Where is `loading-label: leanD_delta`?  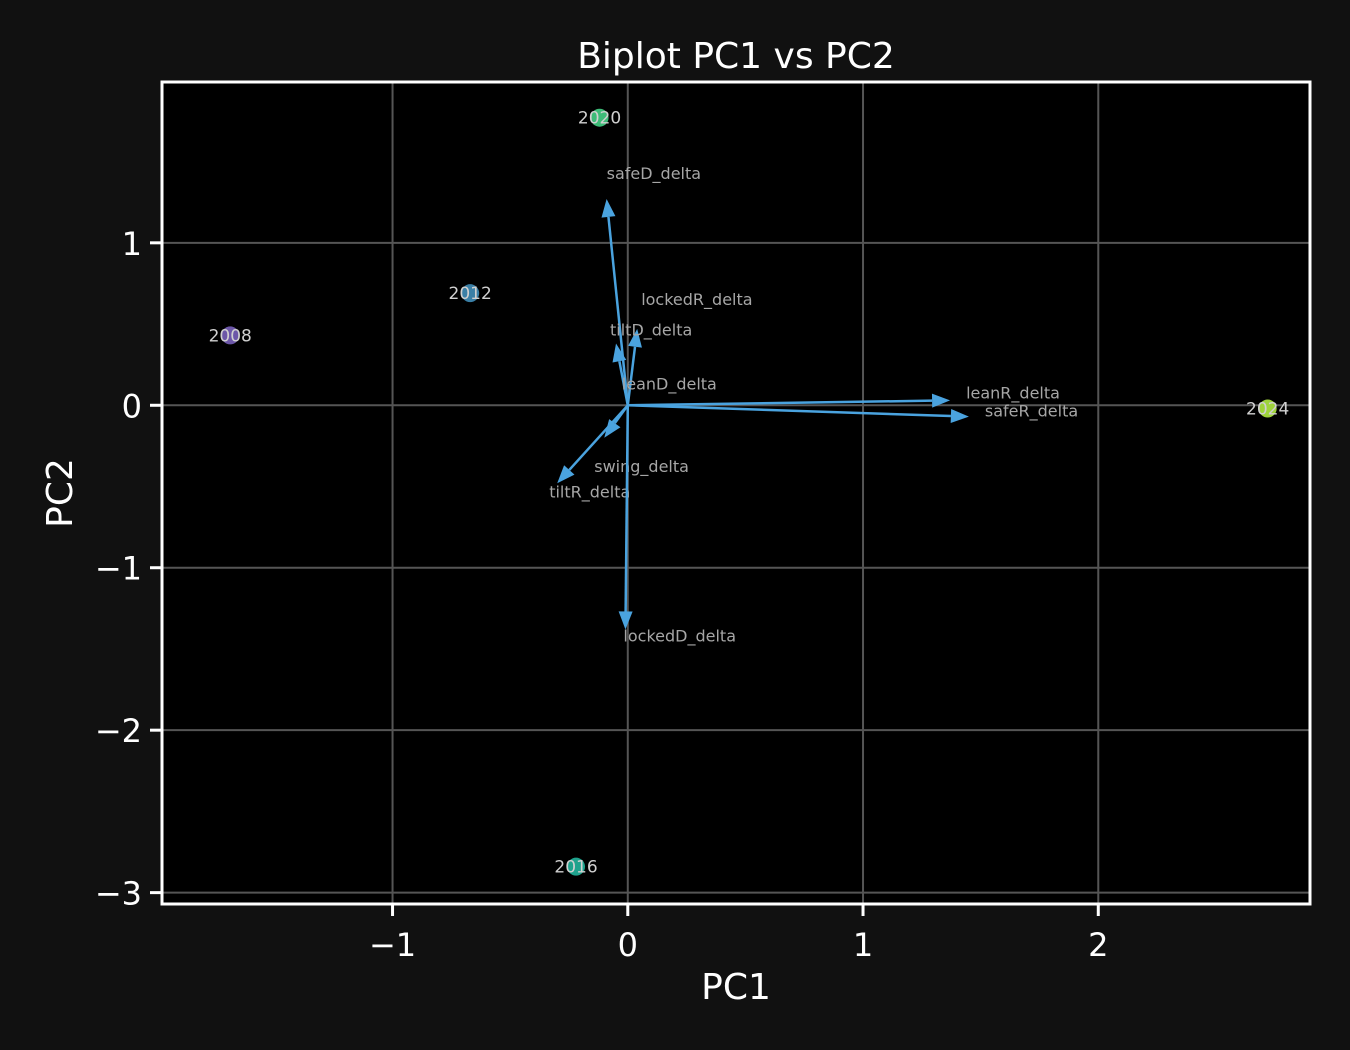
loading-label: leanD_delta is located at coordinates (669, 384).